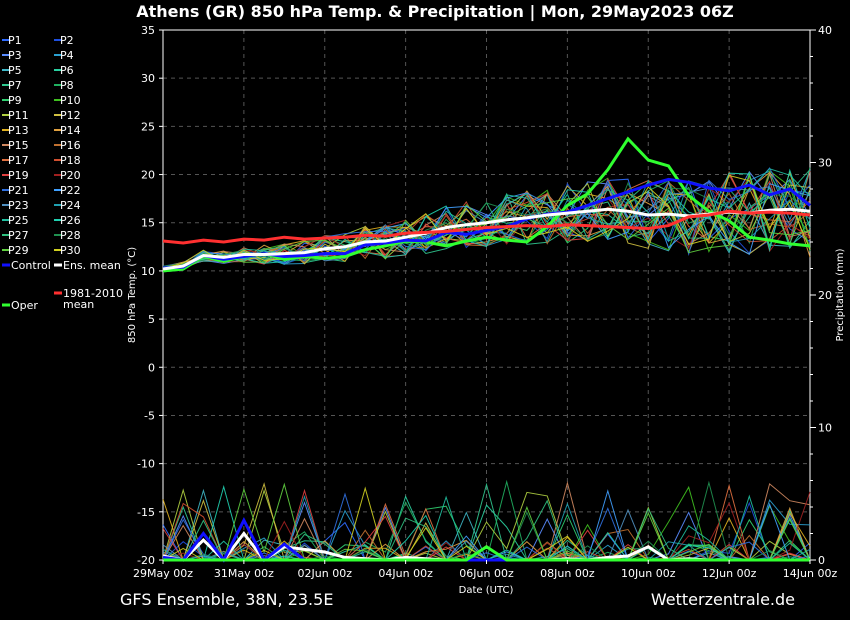  I want to click on legend-label: P11, so click(18, 115).